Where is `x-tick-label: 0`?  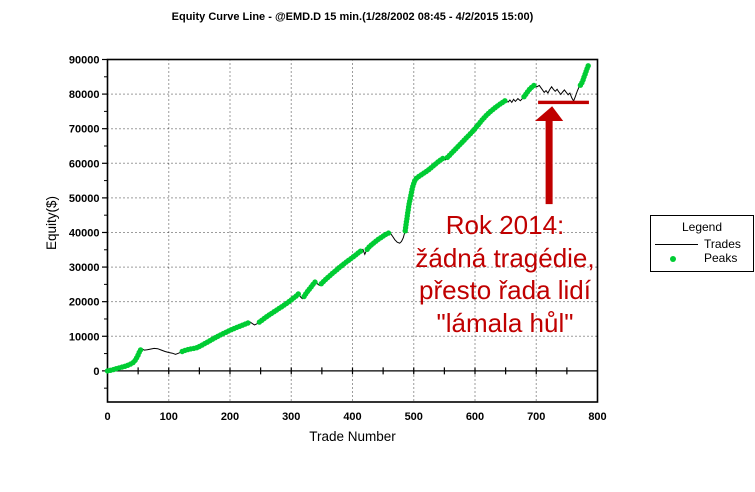
x-tick-label: 0 is located at coordinates (107, 417).